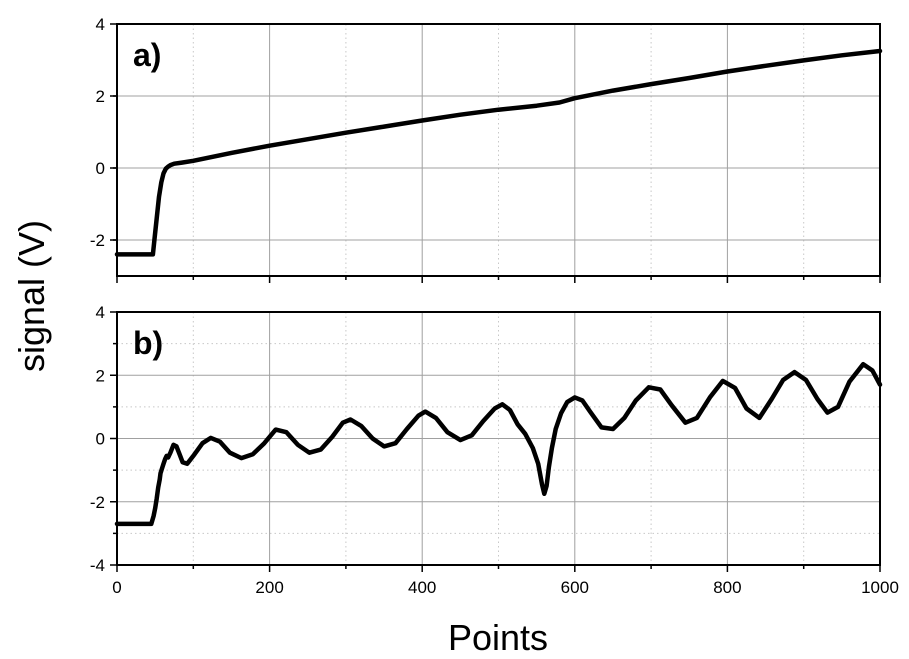 This screenshot has height=659, width=909. I want to click on panel-b-y-tick-label: 2, so click(100, 375).